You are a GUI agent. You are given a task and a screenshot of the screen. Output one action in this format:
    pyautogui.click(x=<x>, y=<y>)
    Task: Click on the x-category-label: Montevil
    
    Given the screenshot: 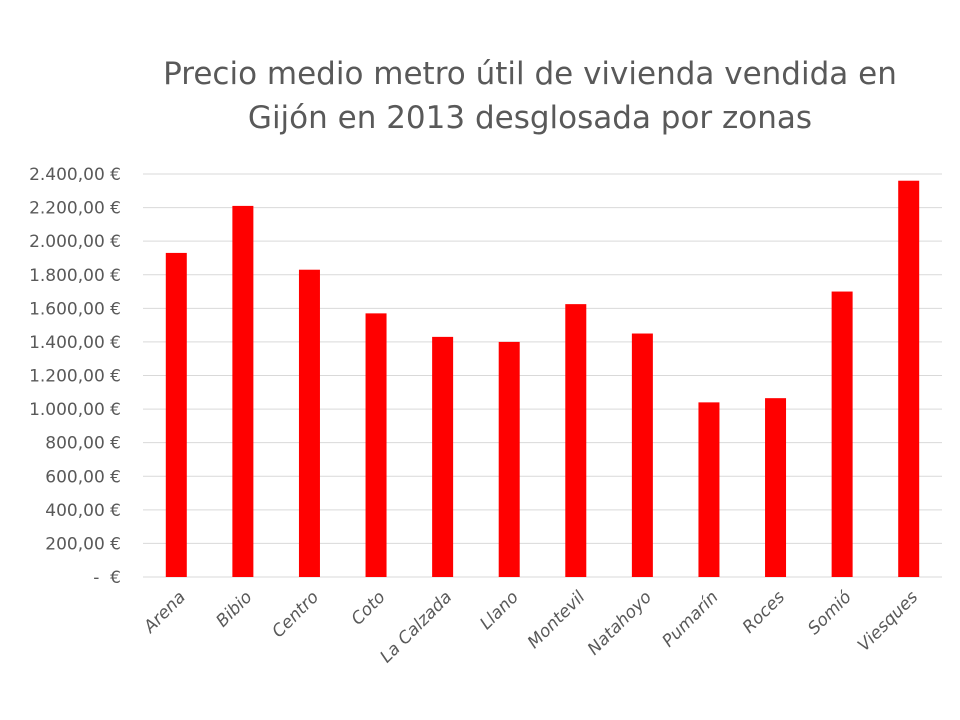 What is the action you would take?
    pyautogui.click(x=557, y=620)
    